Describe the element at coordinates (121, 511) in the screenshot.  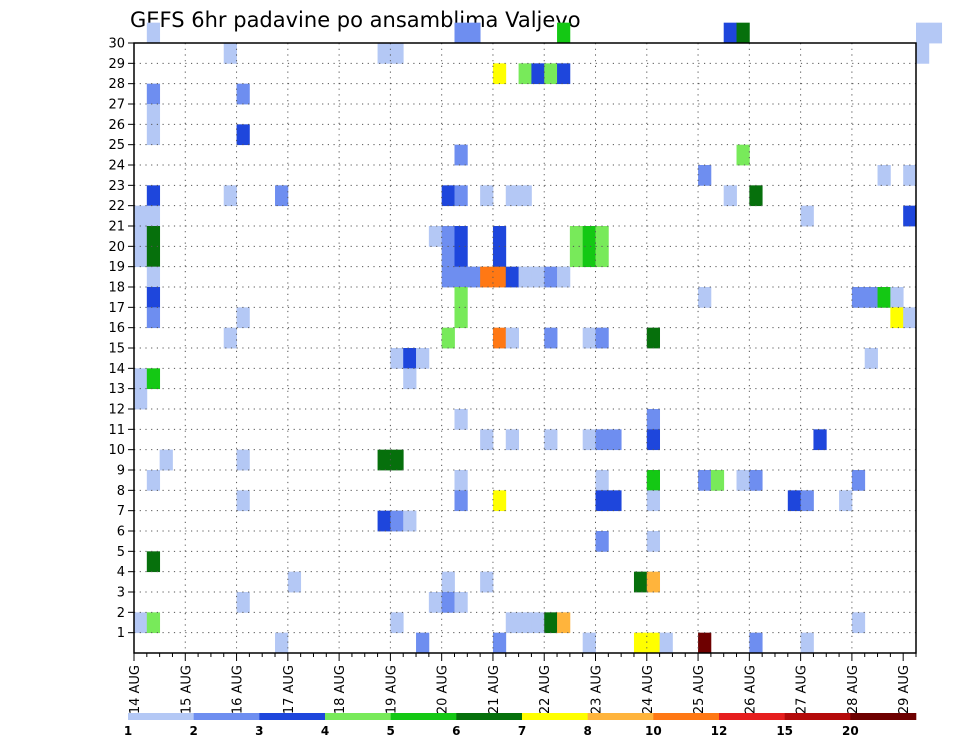
I see `y-tick-label: 7` at that location.